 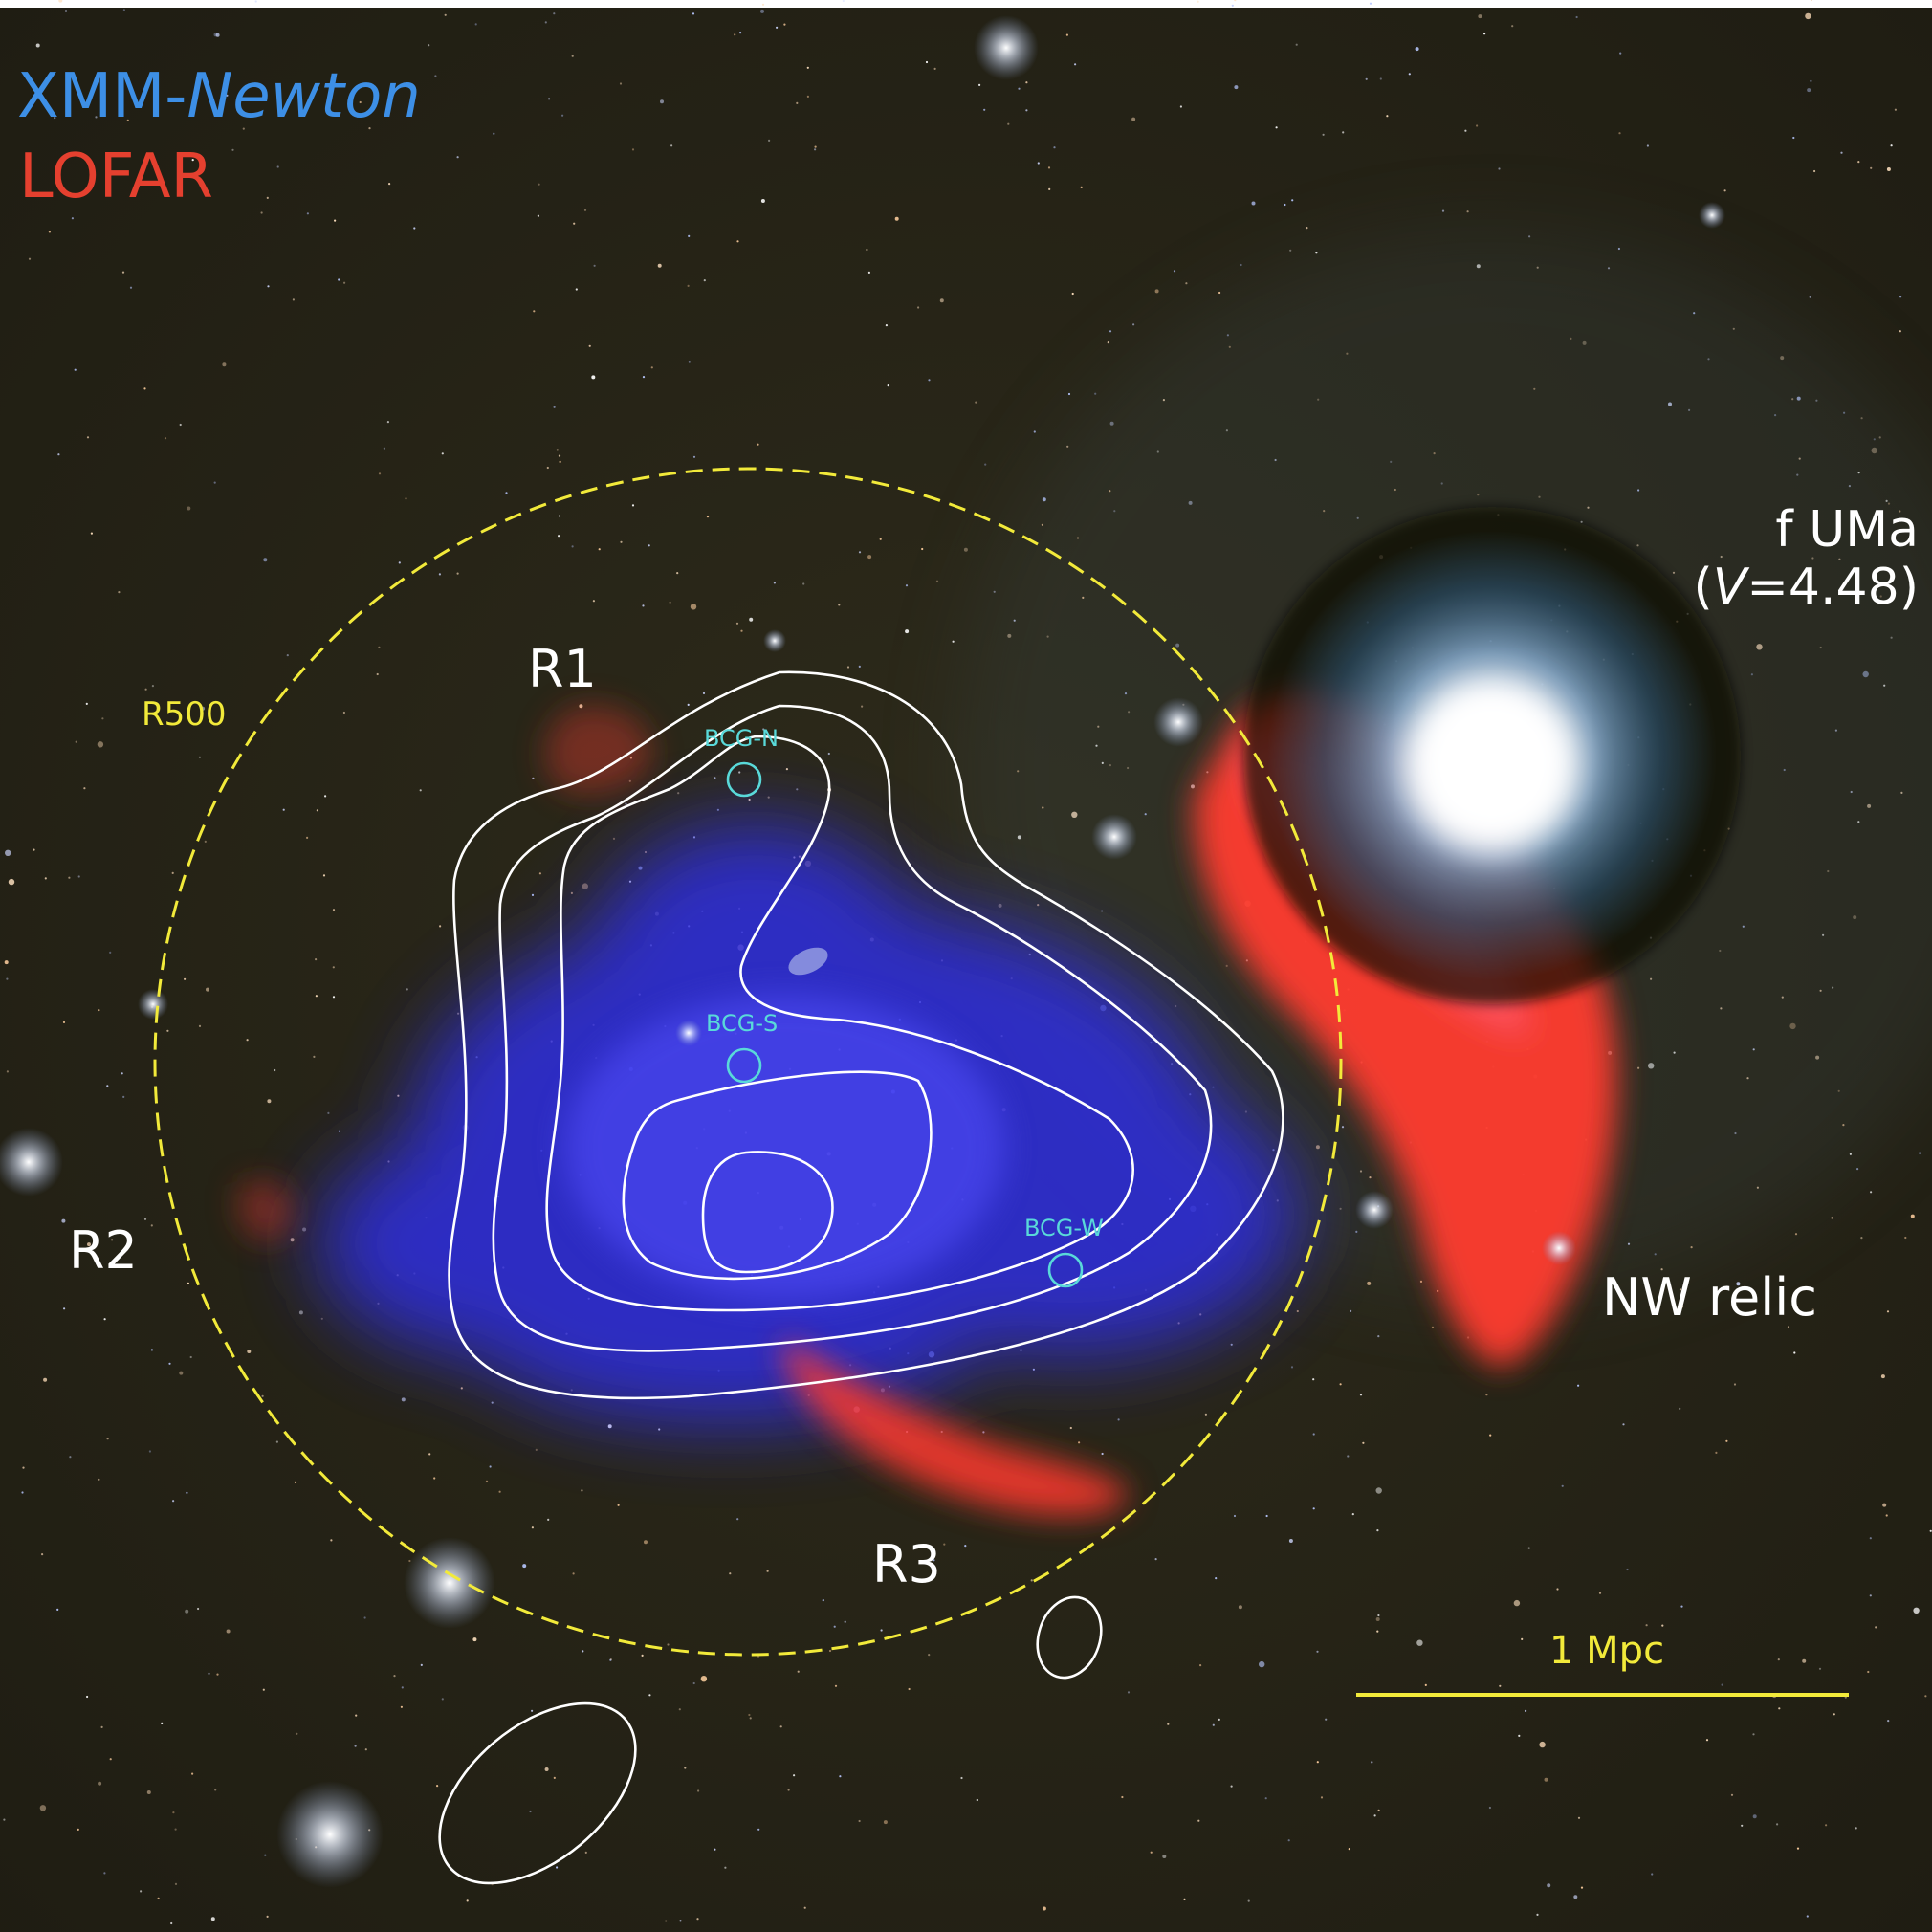 What do you see at coordinates (744, 1065) in the screenshot?
I see `bcg-s-marker` at bounding box center [744, 1065].